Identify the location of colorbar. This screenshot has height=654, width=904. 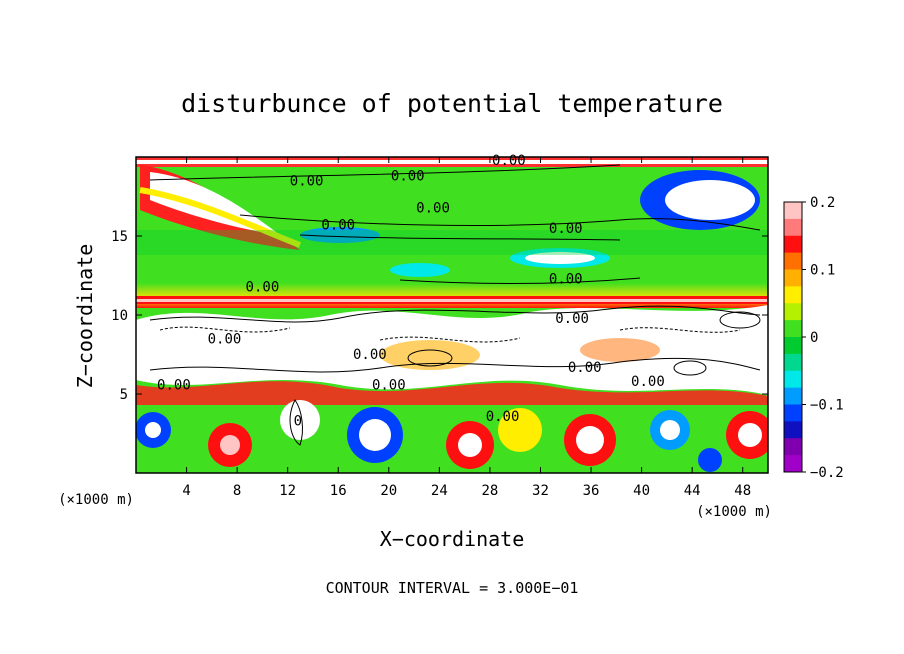
(793, 337).